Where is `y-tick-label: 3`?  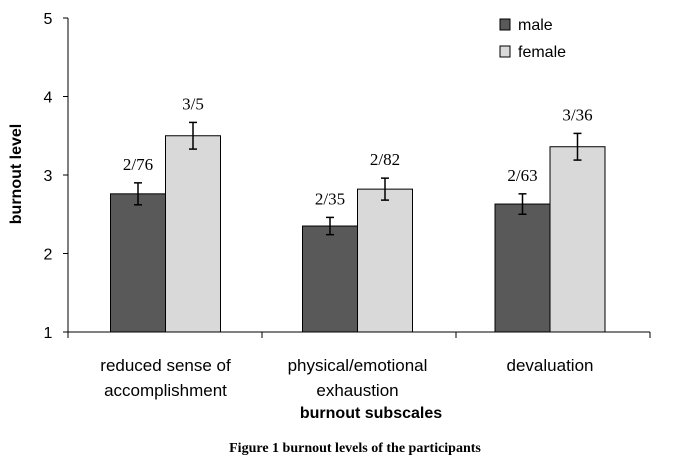 y-tick-label: 3 is located at coordinates (48, 176).